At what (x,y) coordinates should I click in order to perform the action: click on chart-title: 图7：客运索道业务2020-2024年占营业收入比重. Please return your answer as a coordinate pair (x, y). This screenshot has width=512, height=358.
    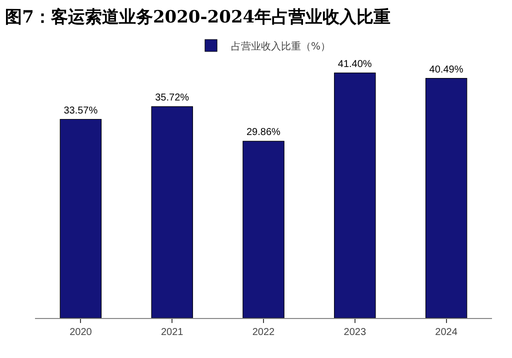
    Looking at the image, I should click on (198, 18).